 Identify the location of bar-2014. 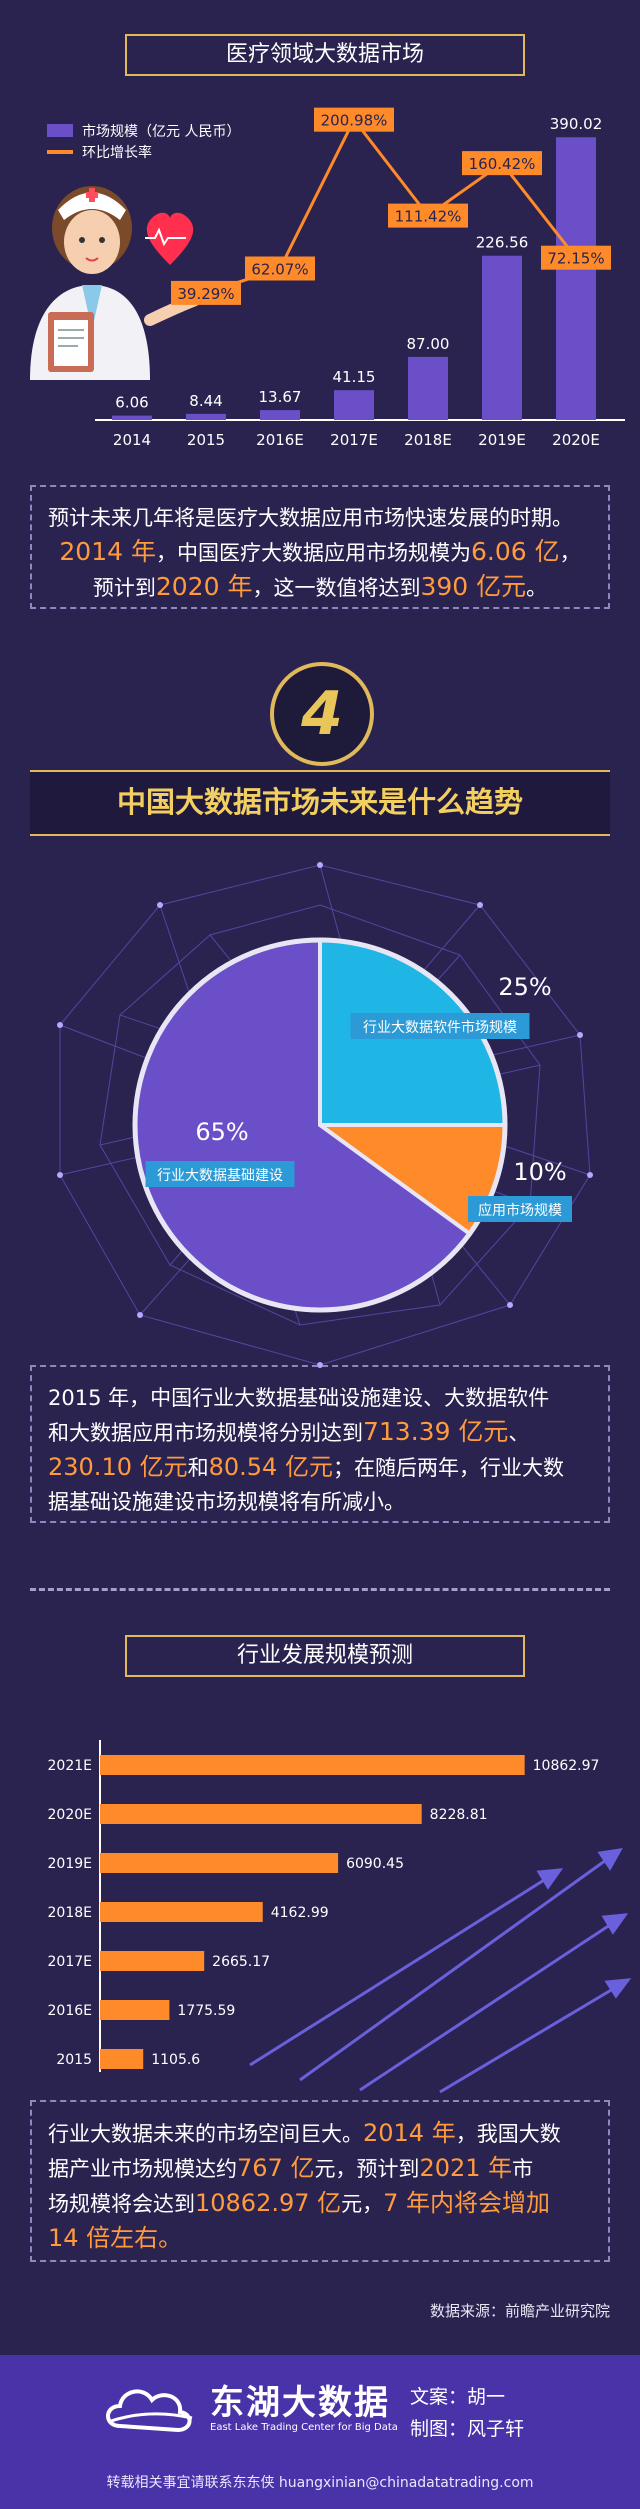
(132, 417).